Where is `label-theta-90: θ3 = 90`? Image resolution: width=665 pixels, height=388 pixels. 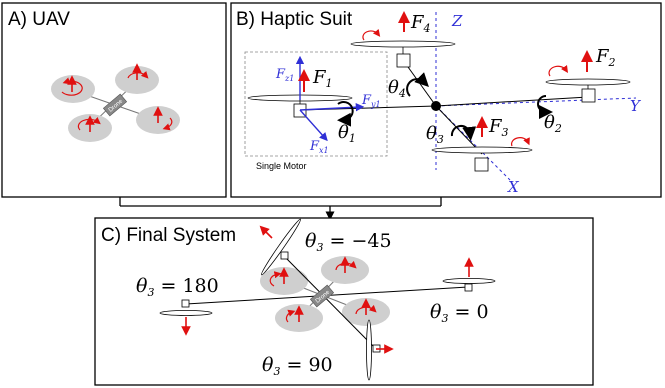
label-theta-90: θ3 = 90 is located at coordinates (297, 366).